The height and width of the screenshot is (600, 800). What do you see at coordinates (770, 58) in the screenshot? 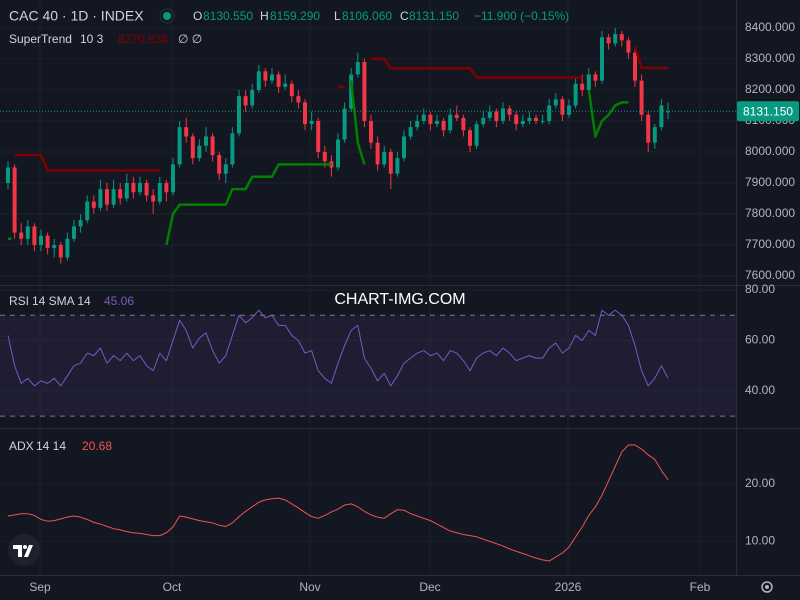
I see `y-tick-label: 8300.000` at bounding box center [770, 58].